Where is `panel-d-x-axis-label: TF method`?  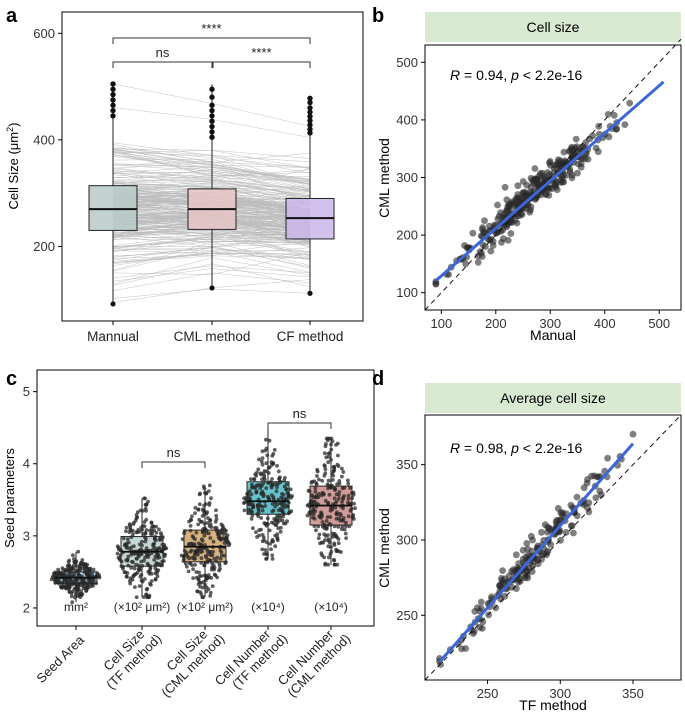 panel-d-x-axis-label: TF method is located at coordinates (553, 705).